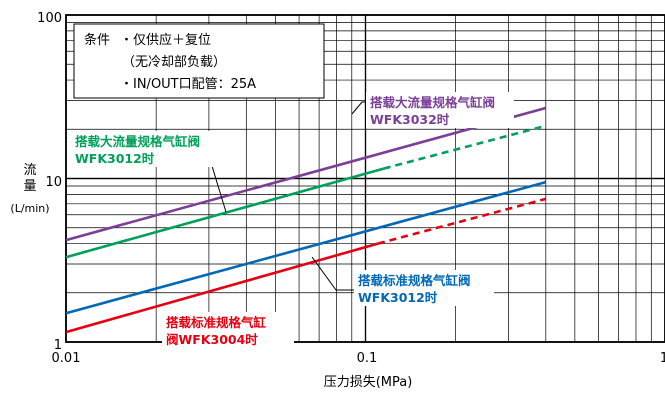  What do you see at coordinates (662, 358) in the screenshot?
I see `x-tick-1: 1` at bounding box center [662, 358].